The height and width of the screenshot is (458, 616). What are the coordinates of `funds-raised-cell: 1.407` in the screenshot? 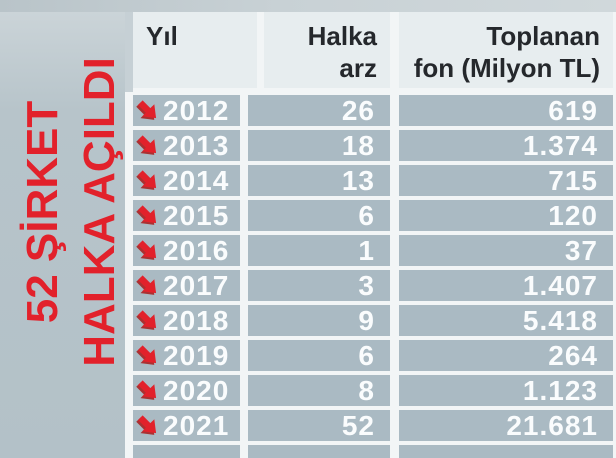 It's located at (506, 285).